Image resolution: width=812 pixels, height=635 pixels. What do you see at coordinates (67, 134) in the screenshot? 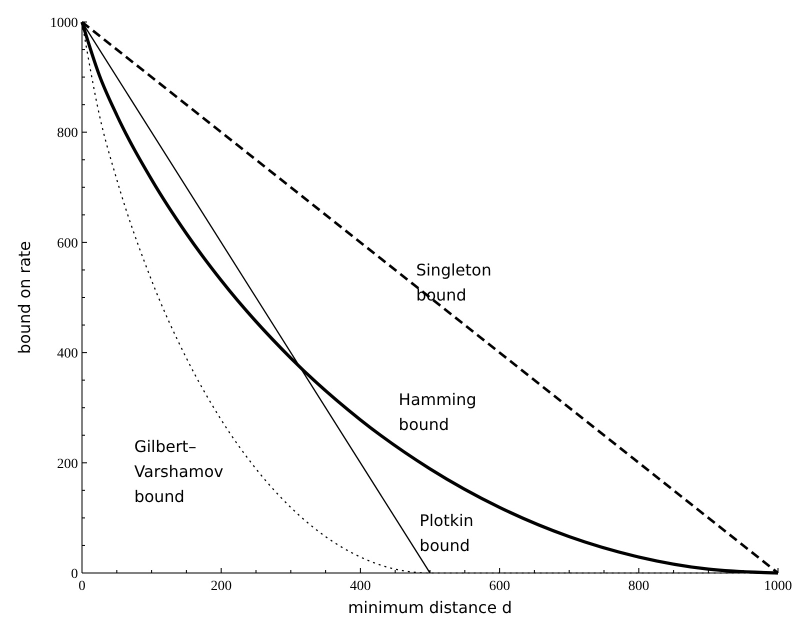
I see `y-tick-label: 800` at bounding box center [67, 134].